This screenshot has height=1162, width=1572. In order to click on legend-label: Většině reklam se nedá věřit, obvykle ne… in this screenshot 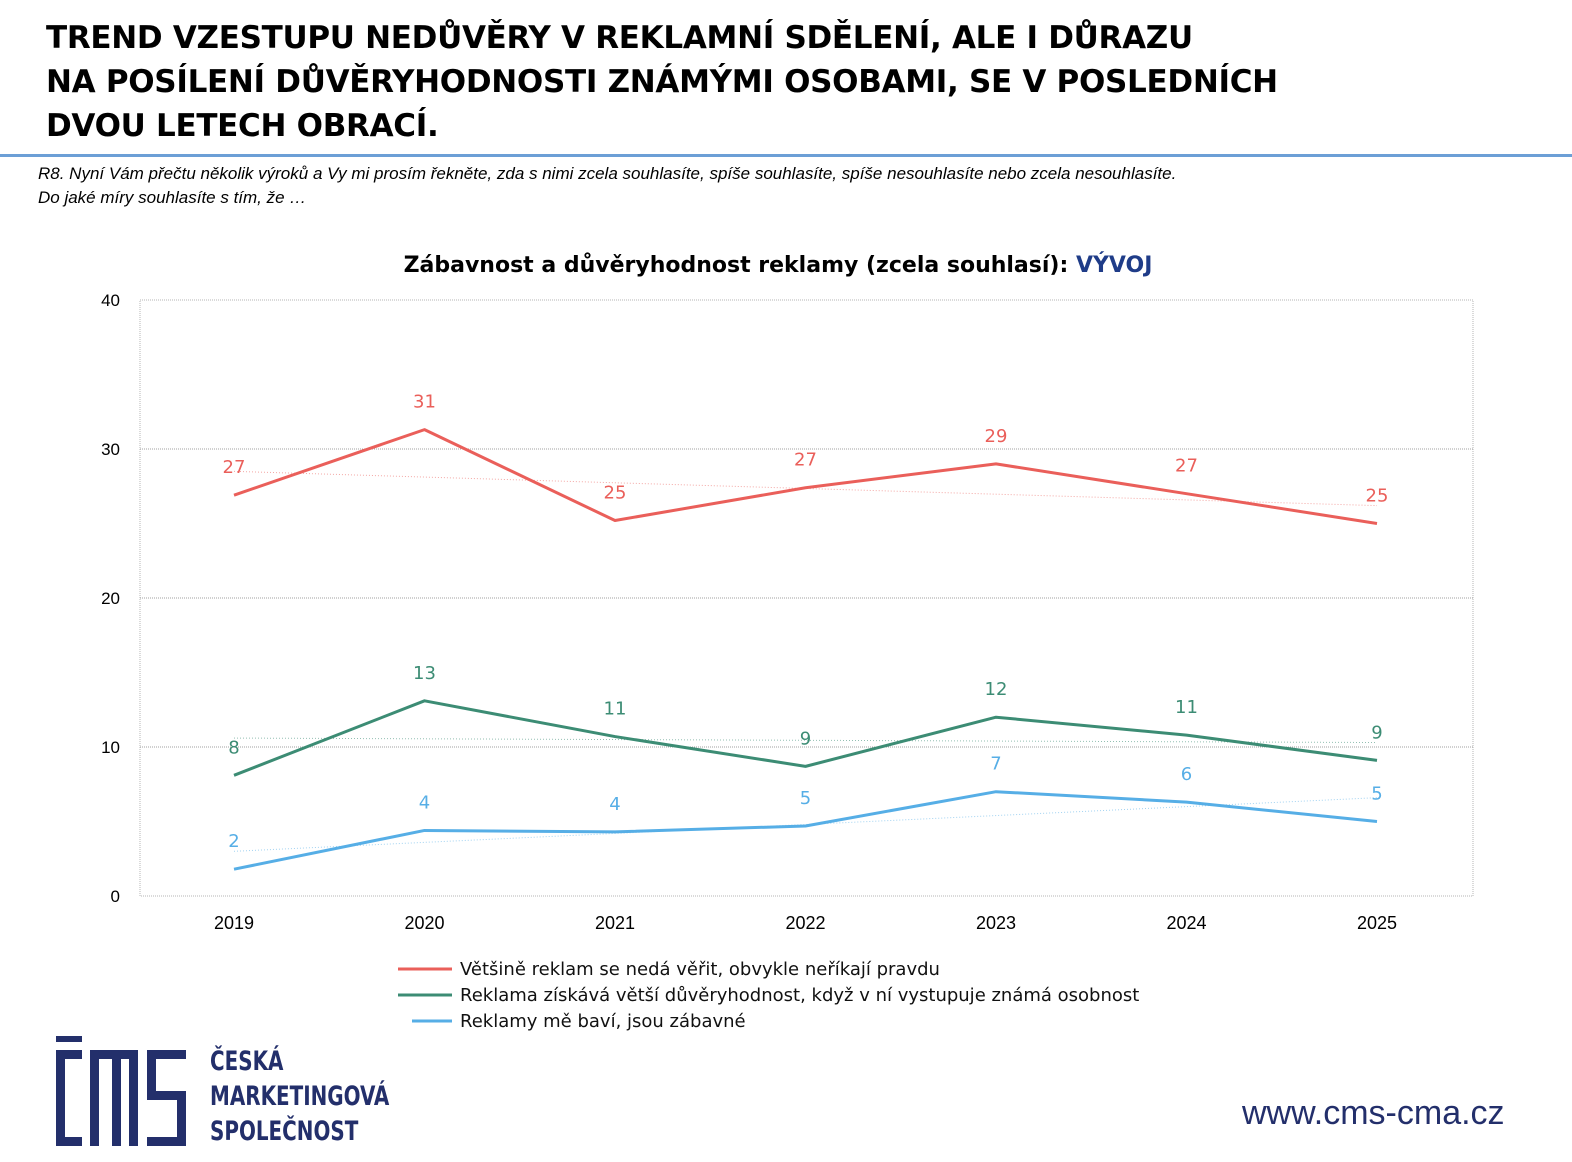, I will do `click(700, 969)`.